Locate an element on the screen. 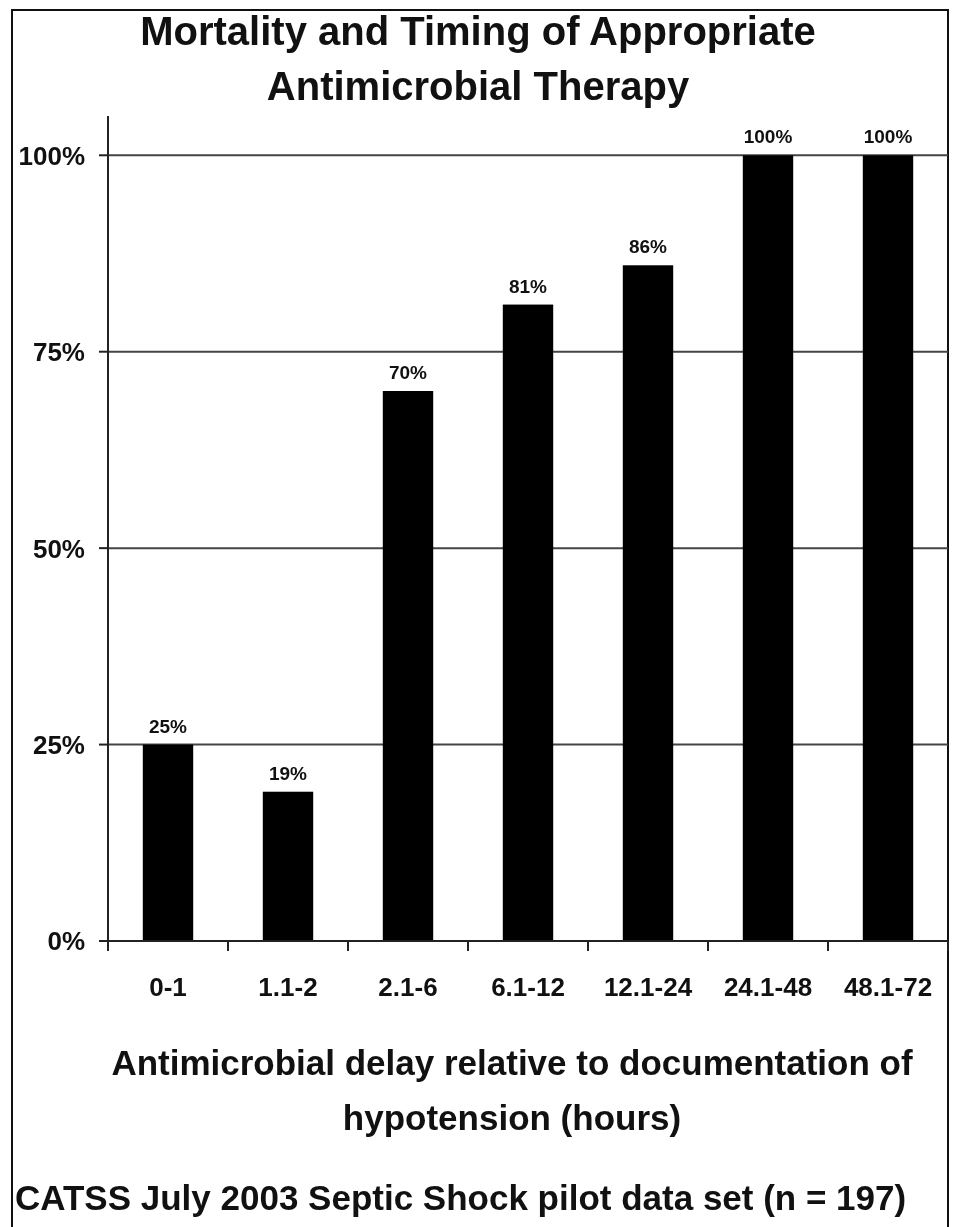 The width and height of the screenshot is (956, 1227). y-tick-label: 50% is located at coordinates (58, 548).